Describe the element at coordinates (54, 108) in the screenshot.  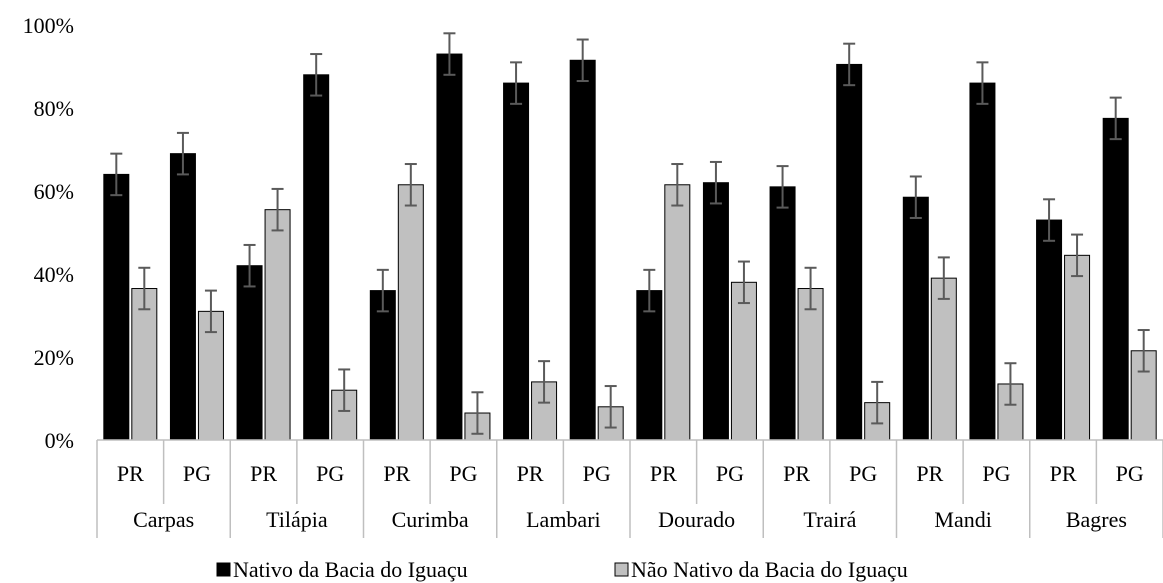
I see `y-tick-label: 80%` at that location.